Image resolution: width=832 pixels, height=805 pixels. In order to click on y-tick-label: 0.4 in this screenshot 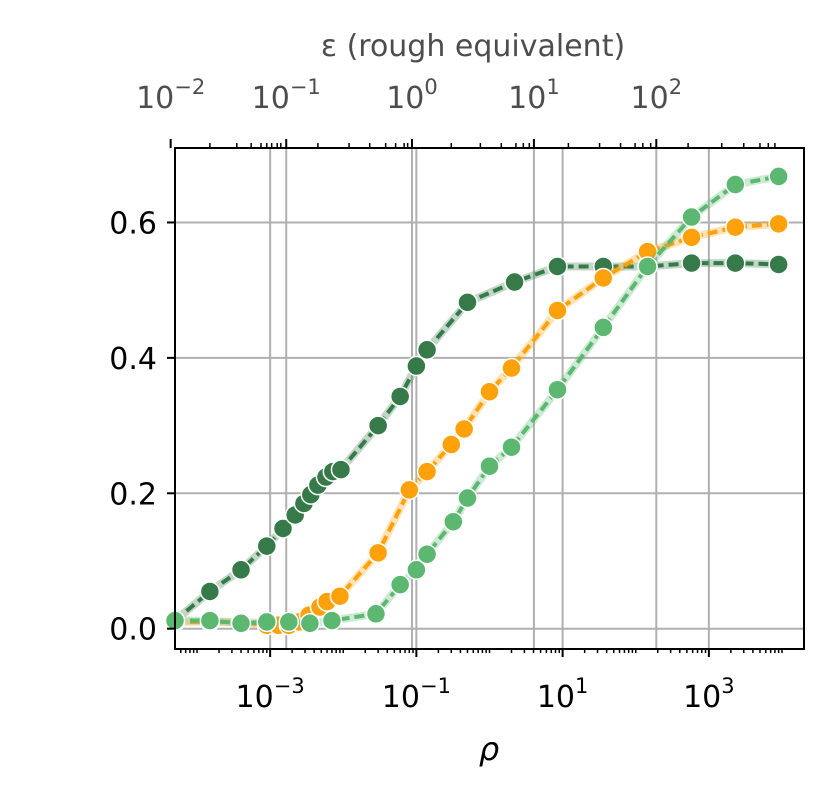, I will do `click(133, 359)`.